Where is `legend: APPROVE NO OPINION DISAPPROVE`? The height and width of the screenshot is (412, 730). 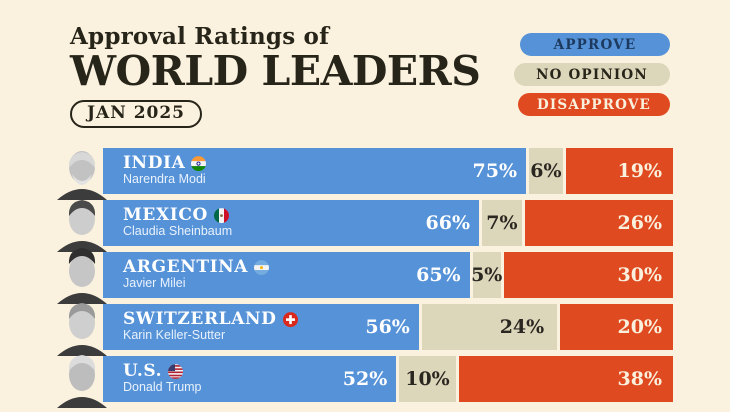 legend: APPROVE NO OPINION DISAPPROVE is located at coordinates (592, 74).